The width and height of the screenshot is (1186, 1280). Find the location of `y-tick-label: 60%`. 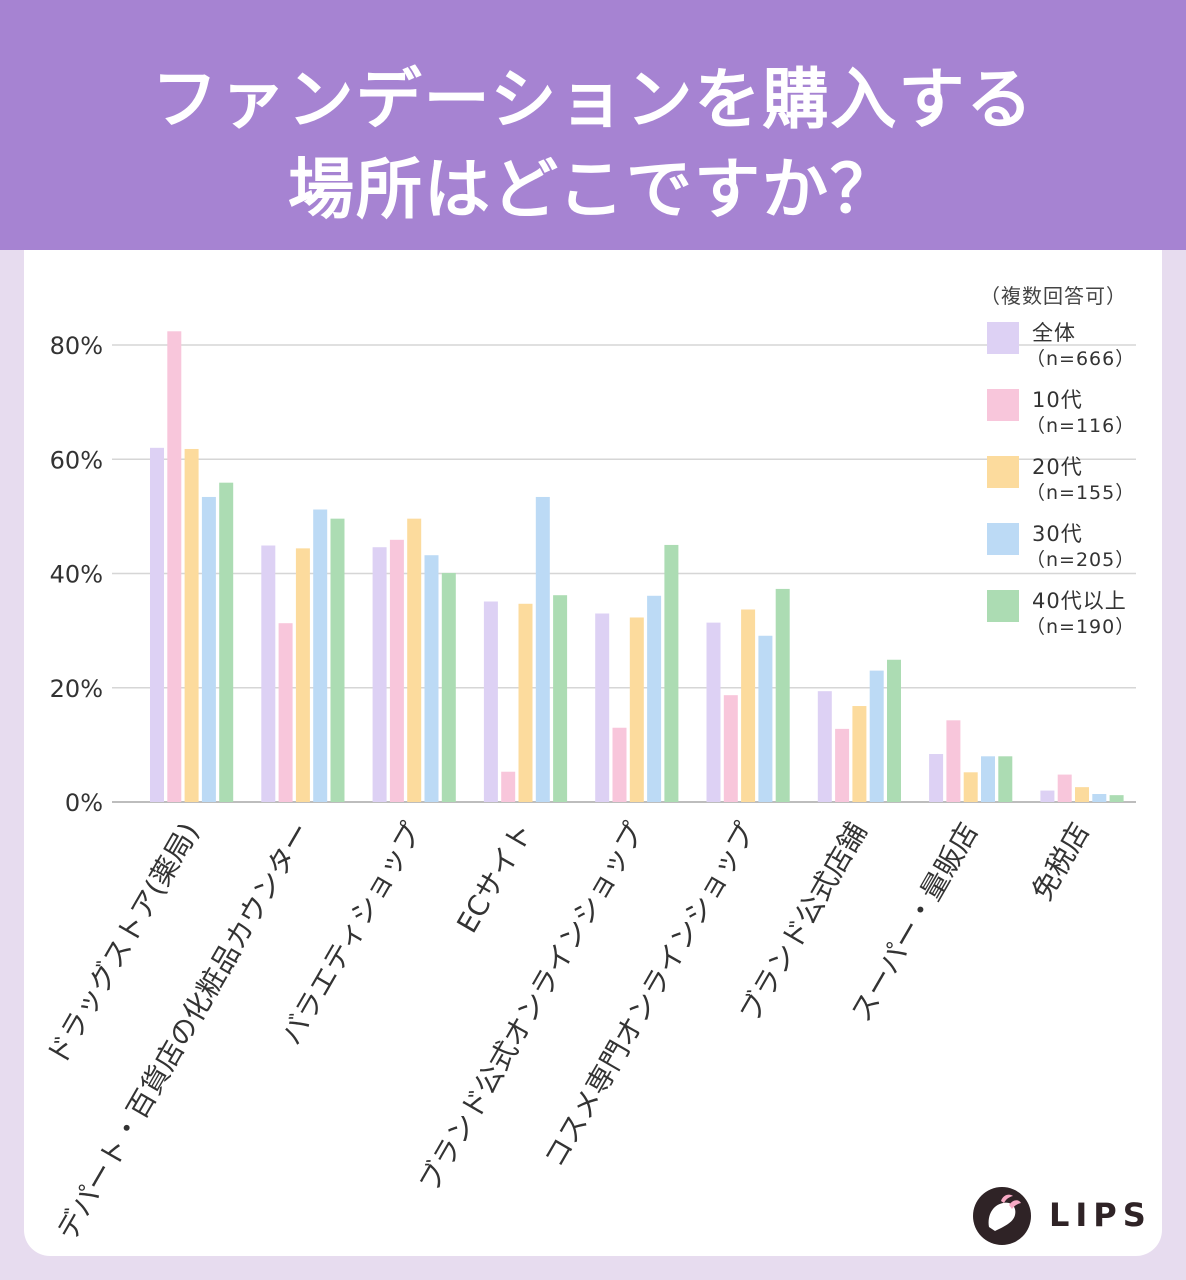

y-tick-label: 60% is located at coordinates (76, 460).